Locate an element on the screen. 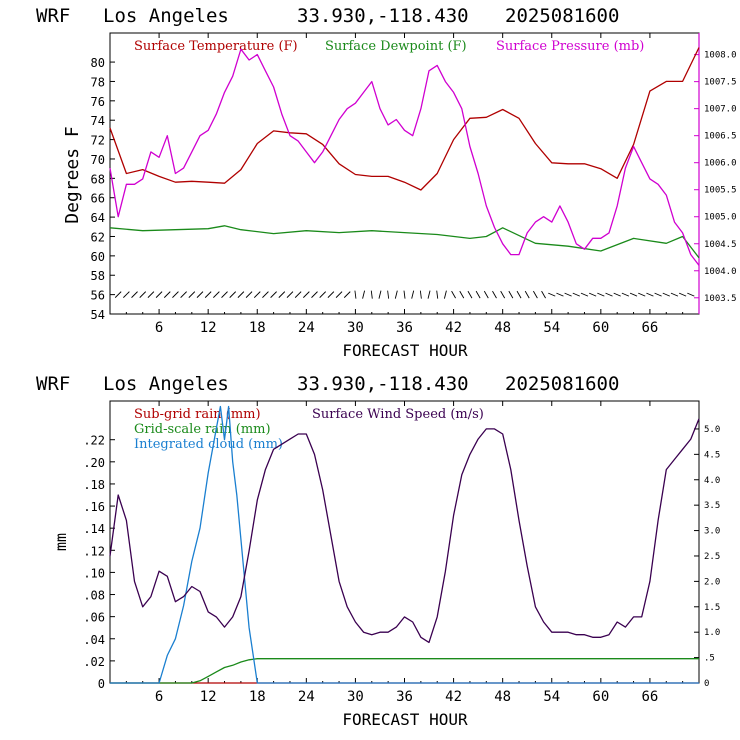 The width and height of the screenshot is (740, 740). surface-dewpoint-line is located at coordinates (404, 242).